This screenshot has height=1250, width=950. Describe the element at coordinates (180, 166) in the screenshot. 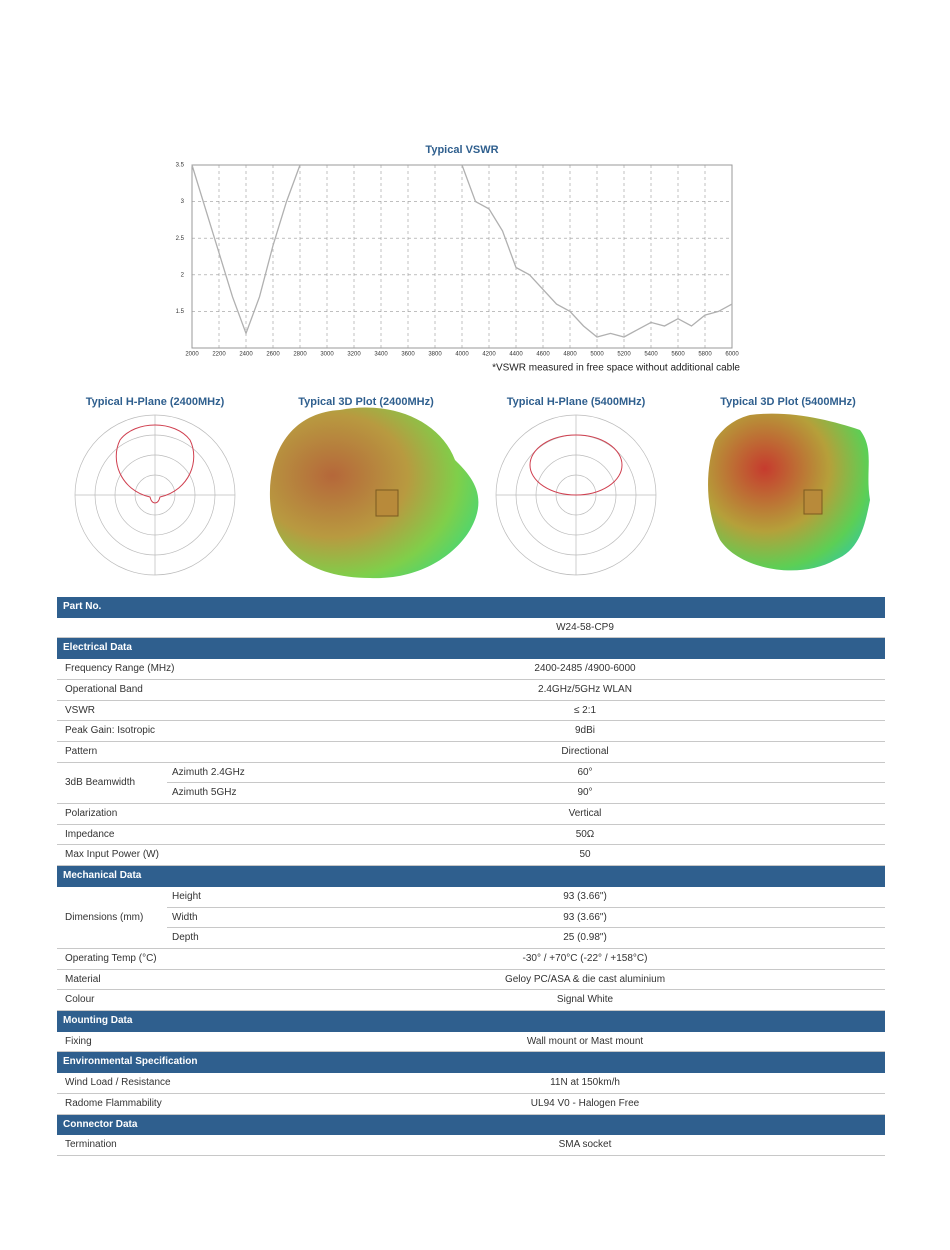

I see `y-tick-label: 3.5` at that location.